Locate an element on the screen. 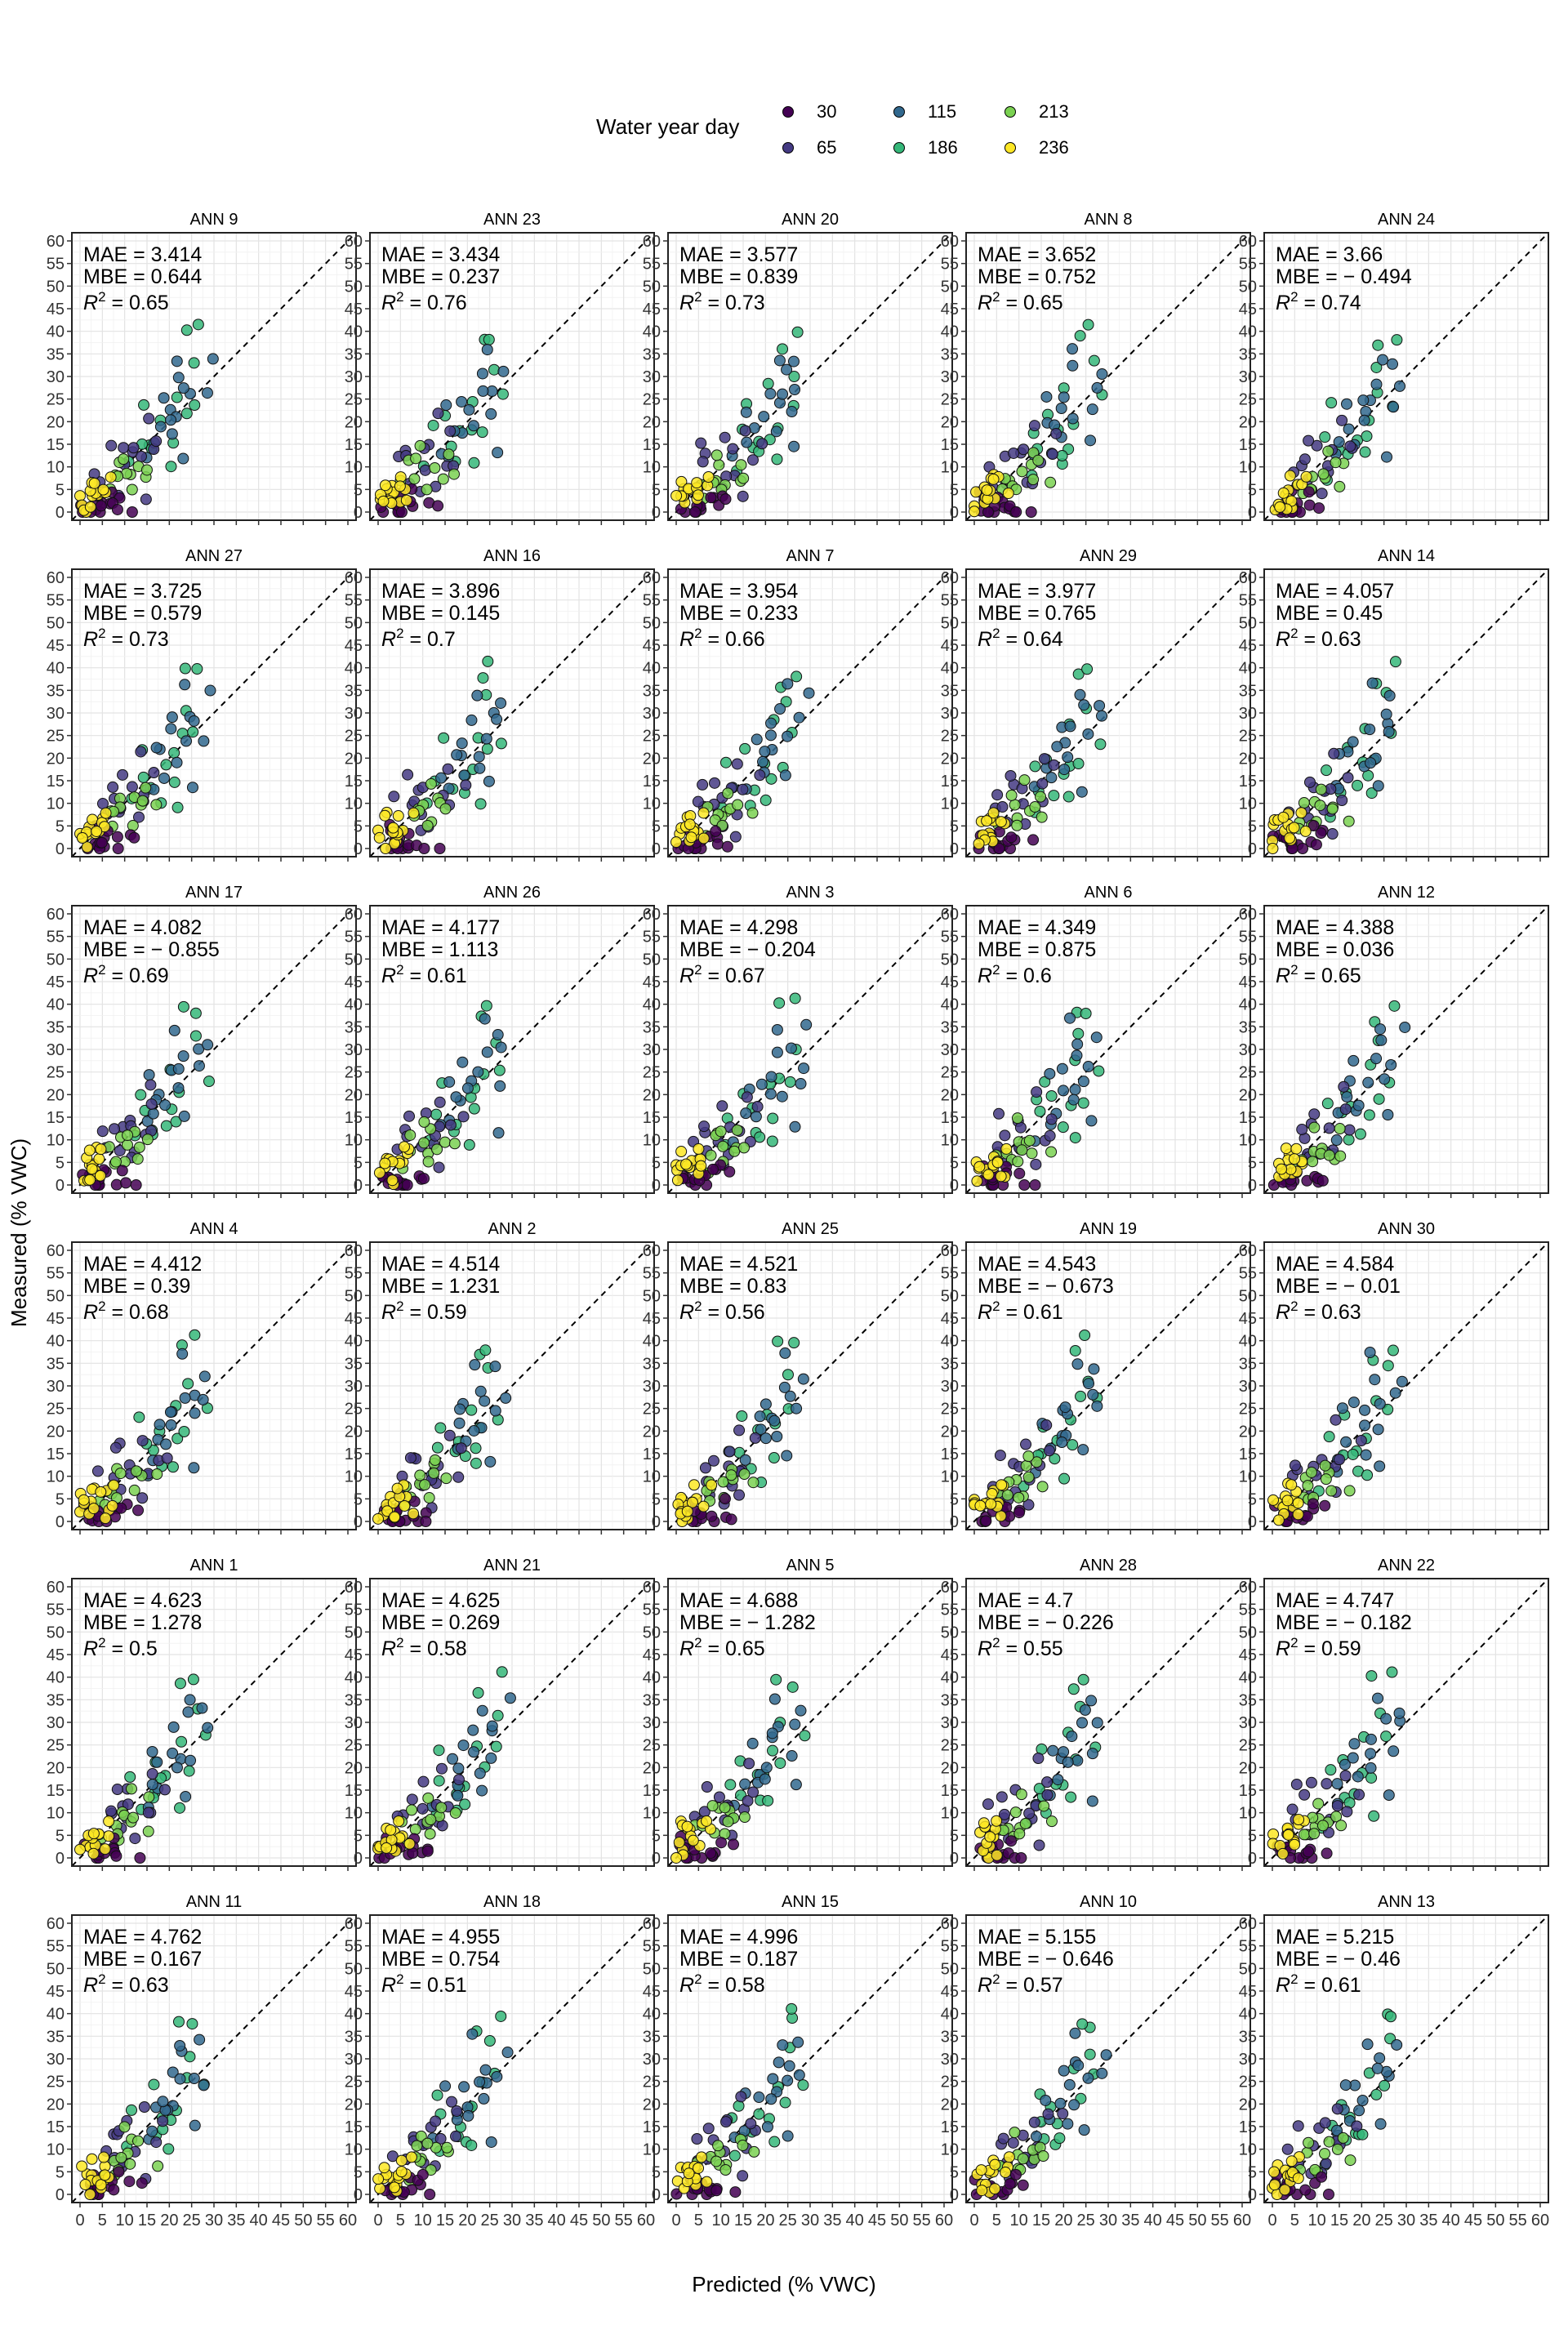 This screenshot has width=1568, height=2352. y-tick-label: 60 is located at coordinates (1248, 242).